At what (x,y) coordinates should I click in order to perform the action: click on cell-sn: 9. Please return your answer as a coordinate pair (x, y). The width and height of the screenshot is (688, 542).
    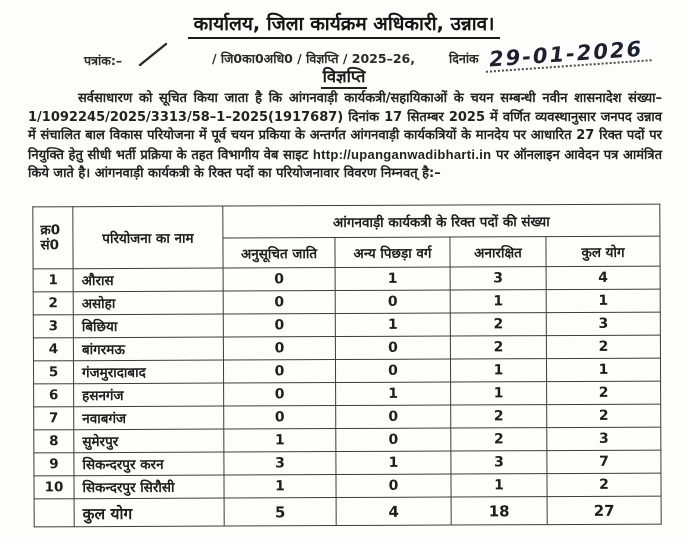
    Looking at the image, I should click on (53, 464).